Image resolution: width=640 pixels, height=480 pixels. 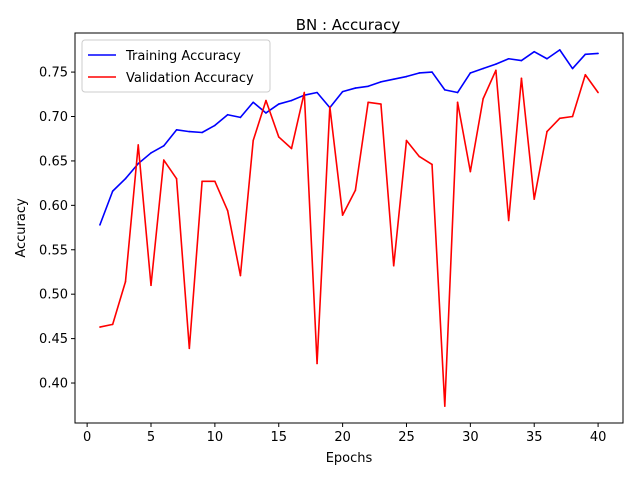 I want to click on y-axis: 0.40 0.45 0.50 0.55 0.60 0.65 0.70 0.75, so click(x=57, y=229).